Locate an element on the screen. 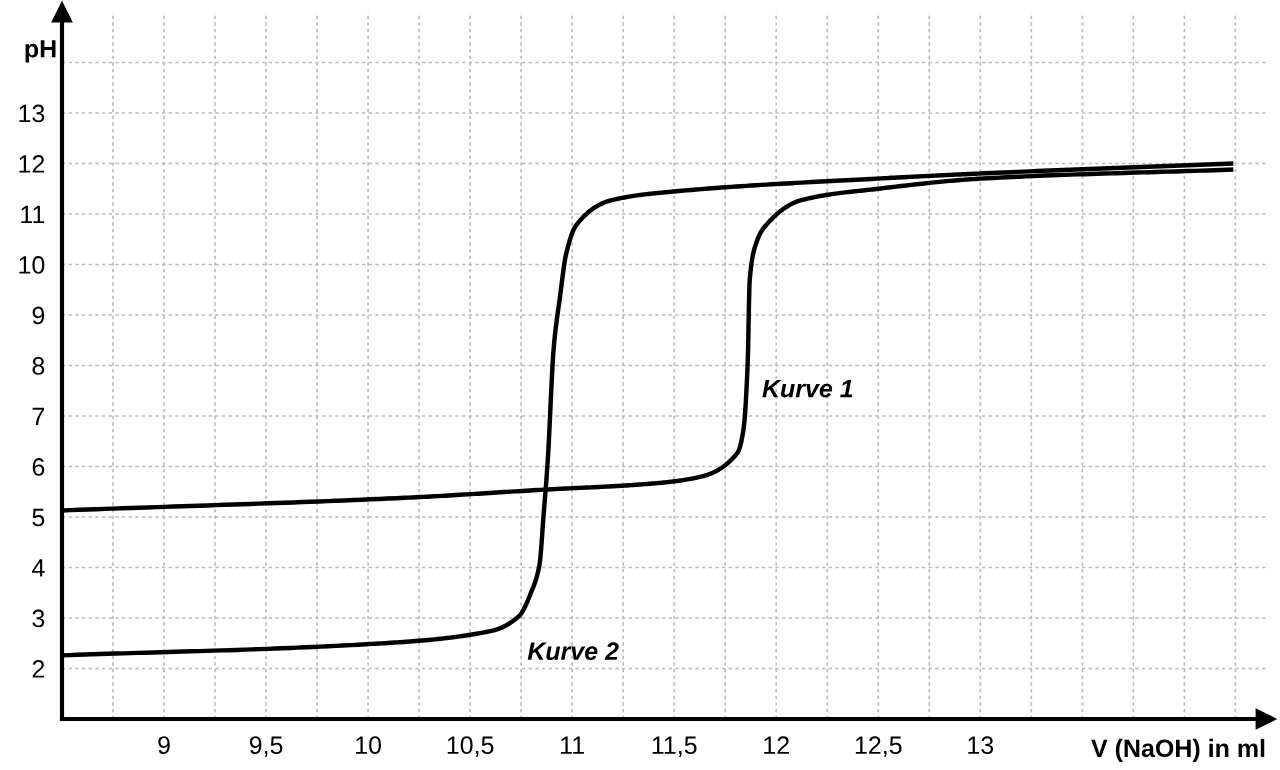 The height and width of the screenshot is (770, 1280). y-tick-label: 7 is located at coordinates (38, 416).